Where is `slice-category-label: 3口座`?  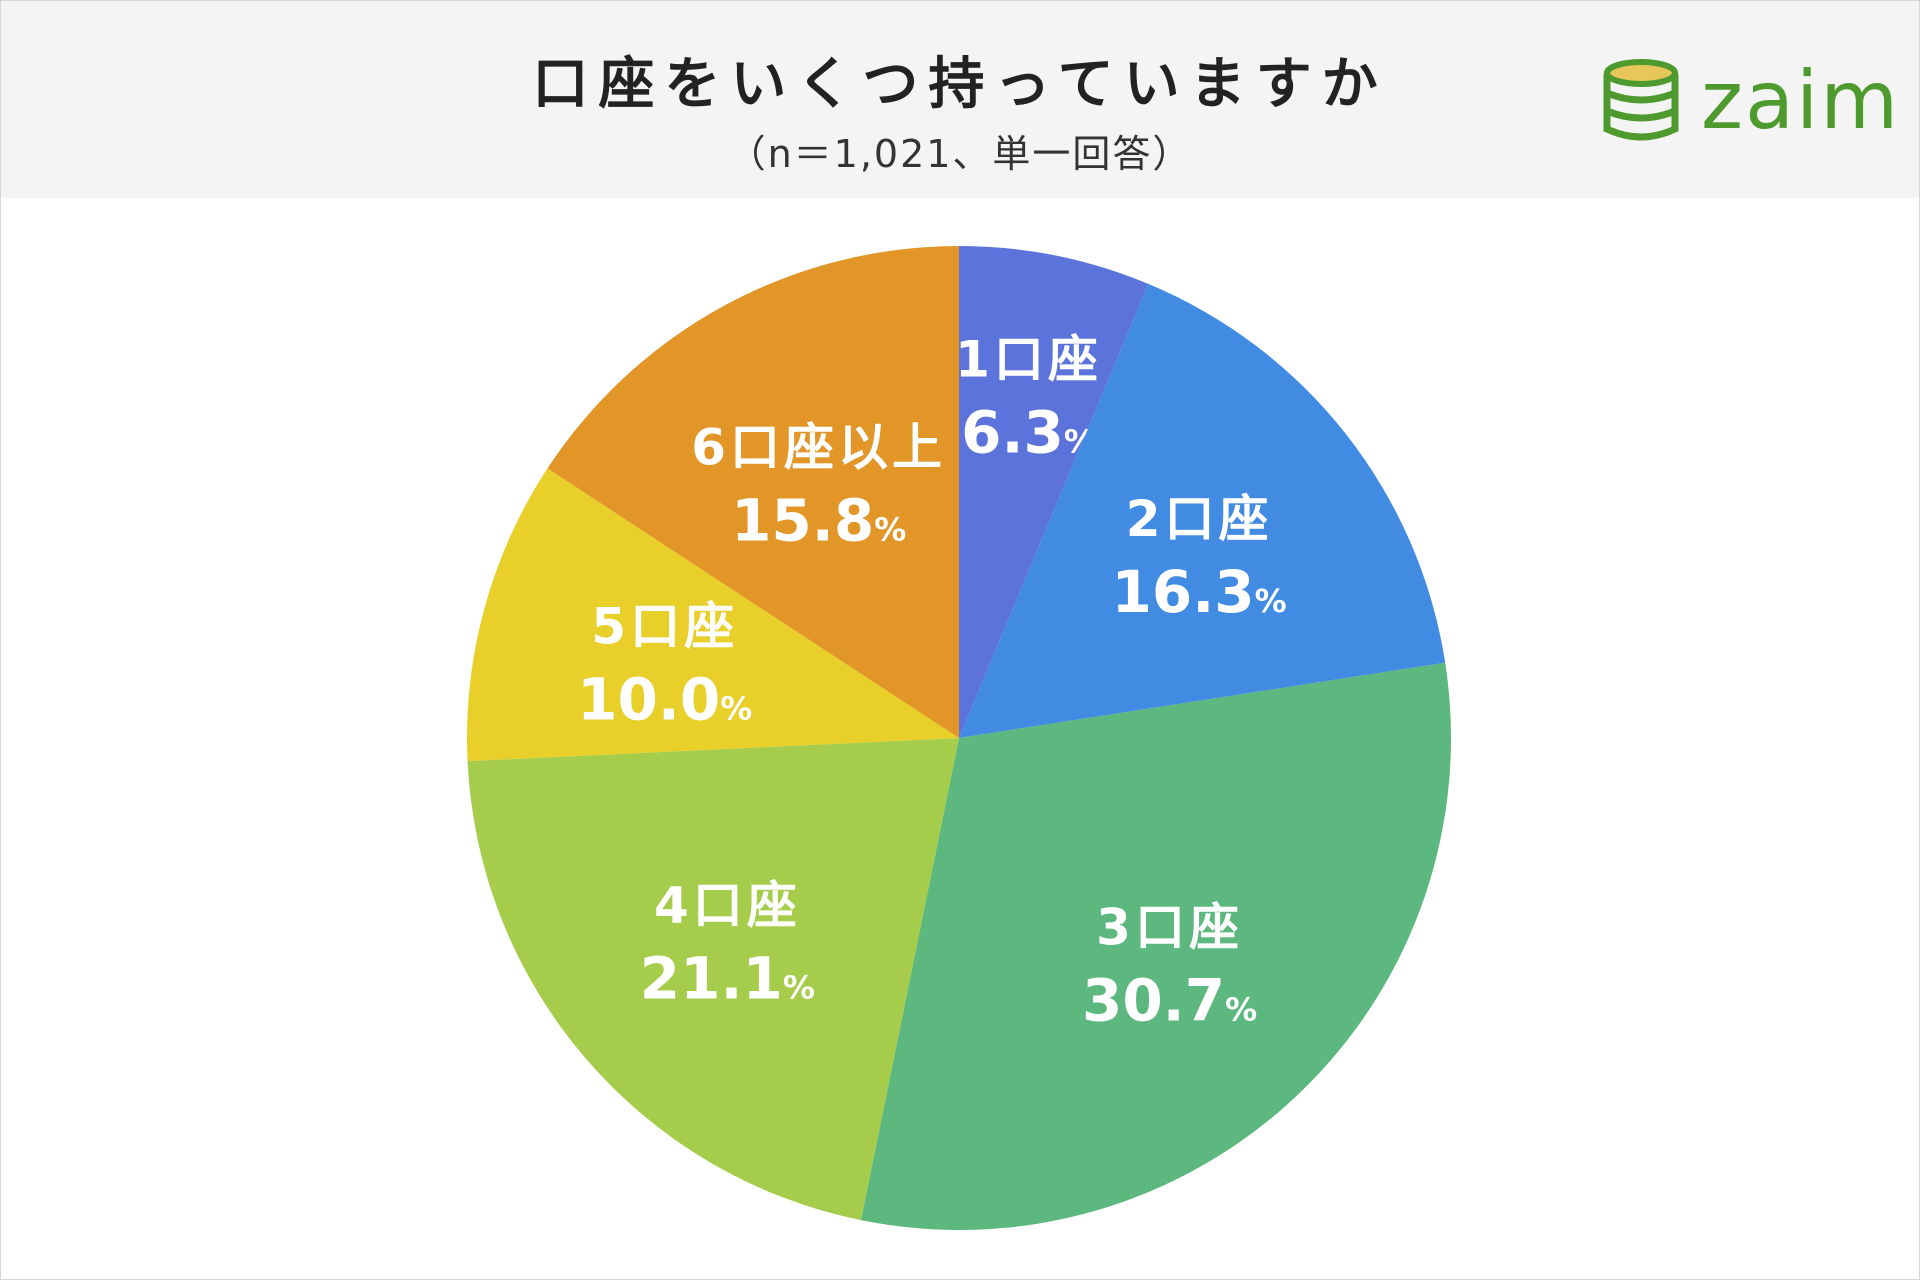
slice-category-label: 3口座 is located at coordinates (1169, 928).